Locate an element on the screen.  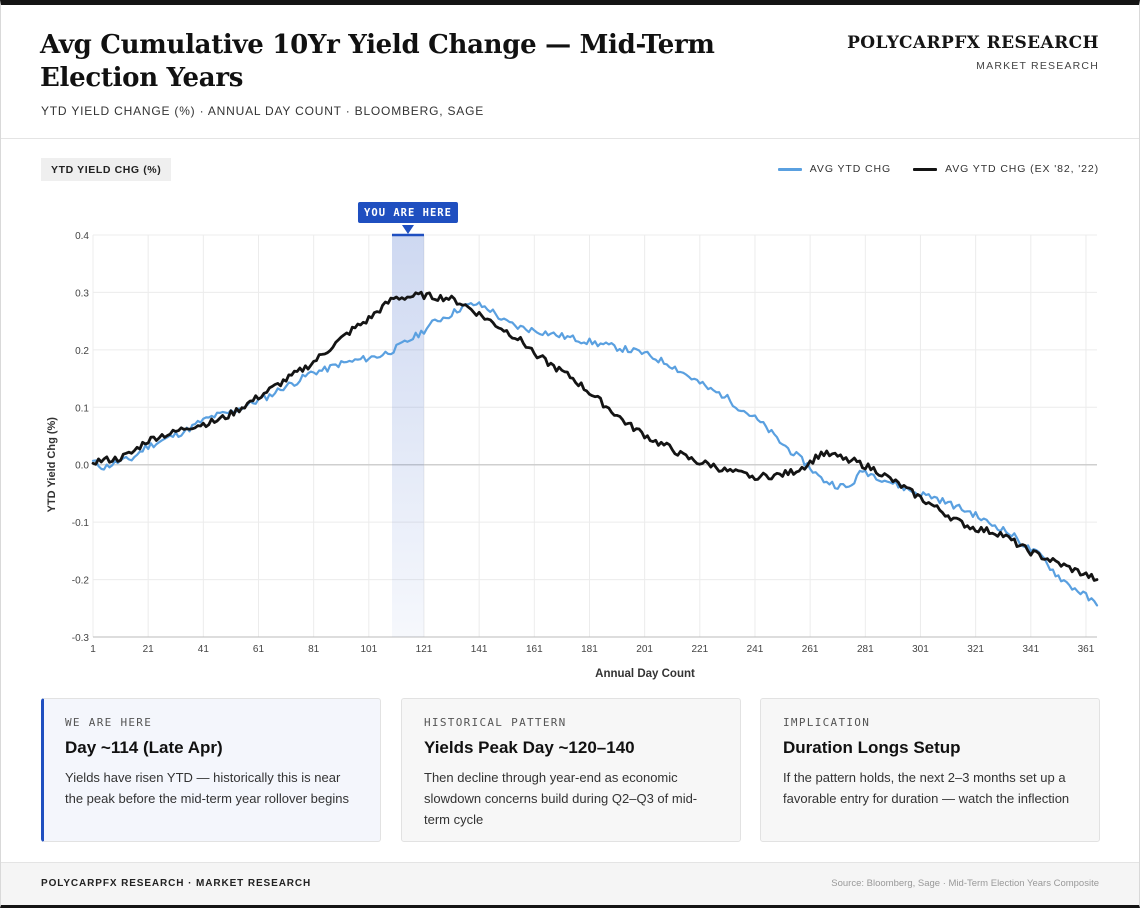
x-tick-label: 241 is located at coordinates (755, 649).